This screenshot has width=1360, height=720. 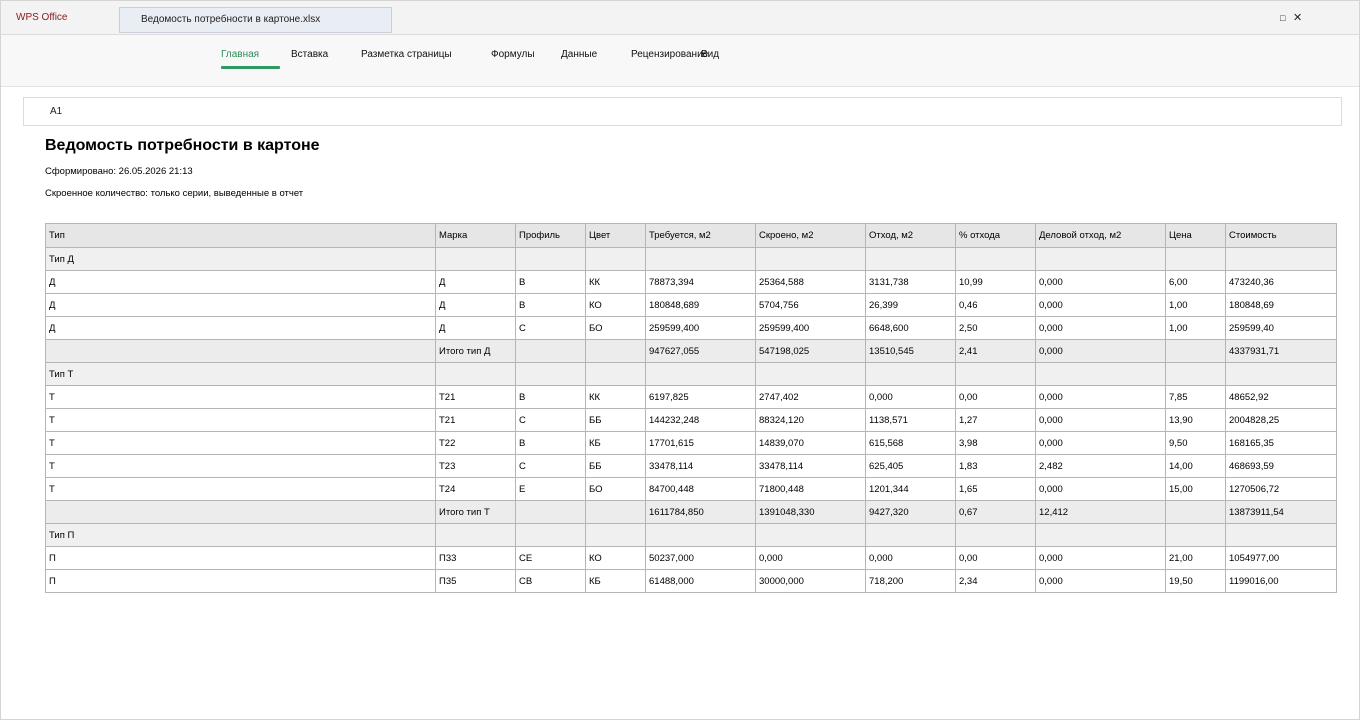 What do you see at coordinates (475, 558) in the screenshot?
I see `table-cell: П33` at bounding box center [475, 558].